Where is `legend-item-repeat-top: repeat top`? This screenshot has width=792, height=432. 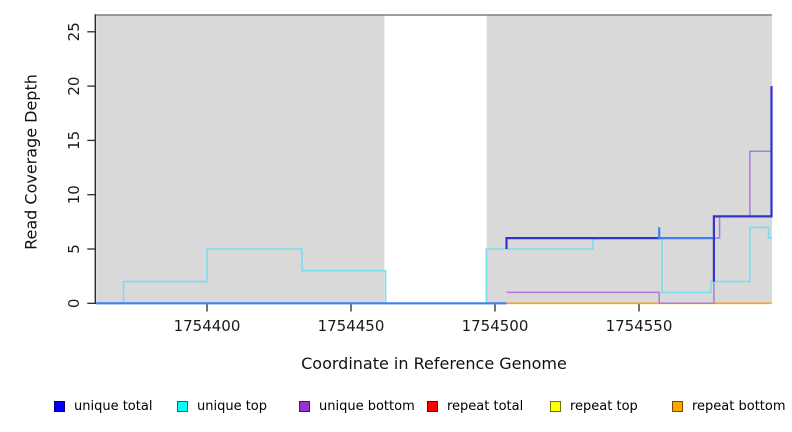
legend-item-repeat-top: repeat top is located at coordinates (594, 406).